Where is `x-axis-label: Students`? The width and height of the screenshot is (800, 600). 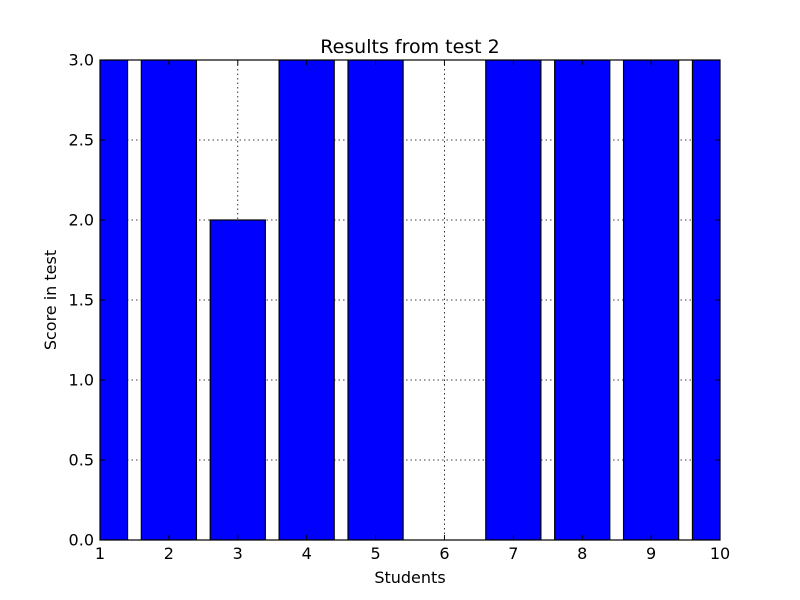
x-axis-label: Students is located at coordinates (409, 577).